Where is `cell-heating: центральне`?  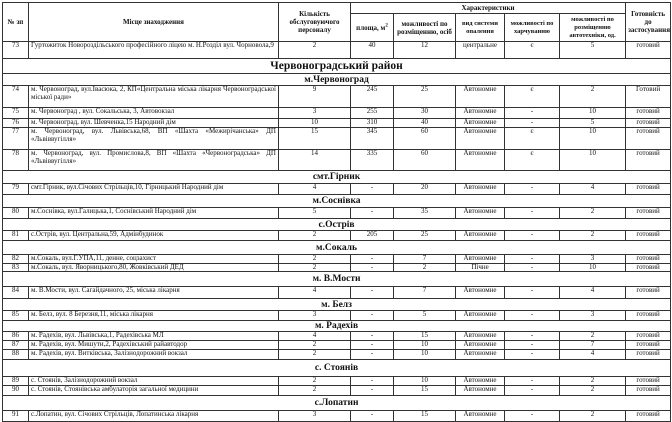
cell-heating: центральне is located at coordinates (480, 50).